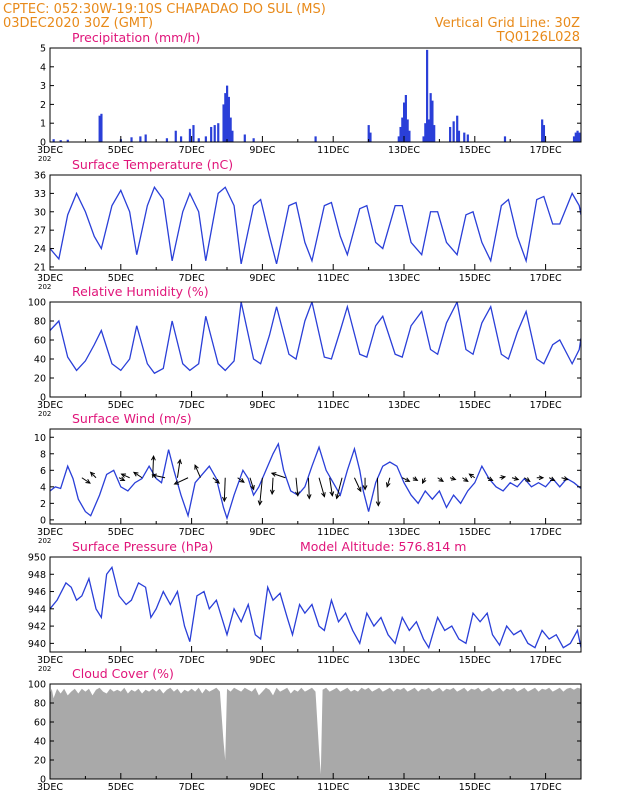 The width and height of the screenshot is (618, 800). What do you see at coordinates (44, 669) in the screenshot?
I see `x-year-label: 202` at bounding box center [44, 669].